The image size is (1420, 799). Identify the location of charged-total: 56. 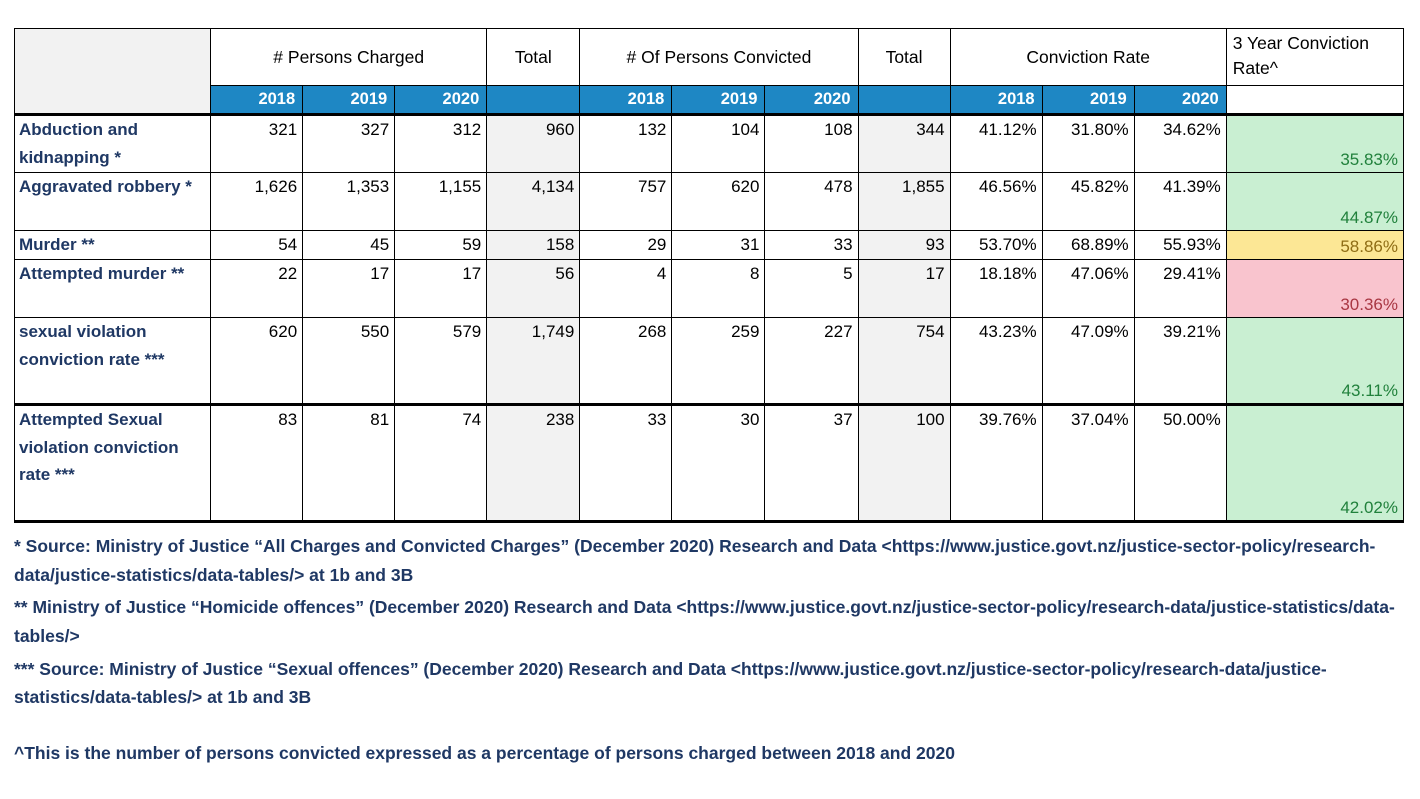
(533, 288).